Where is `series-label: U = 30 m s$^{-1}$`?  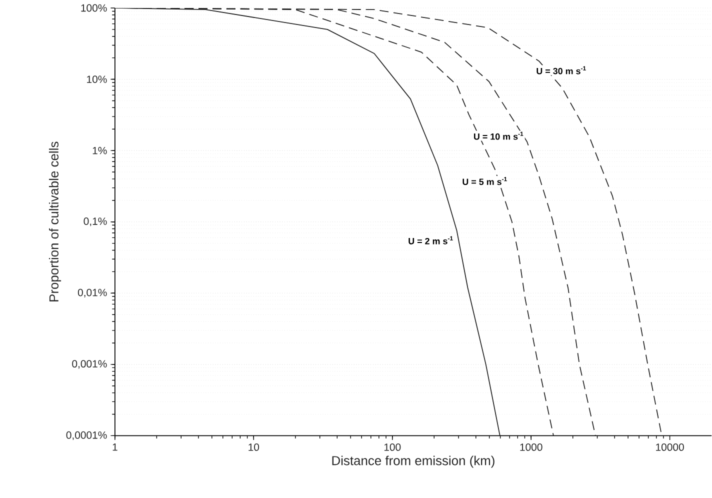 series-label: U = 30 m s$^{-1}$ is located at coordinates (561, 70).